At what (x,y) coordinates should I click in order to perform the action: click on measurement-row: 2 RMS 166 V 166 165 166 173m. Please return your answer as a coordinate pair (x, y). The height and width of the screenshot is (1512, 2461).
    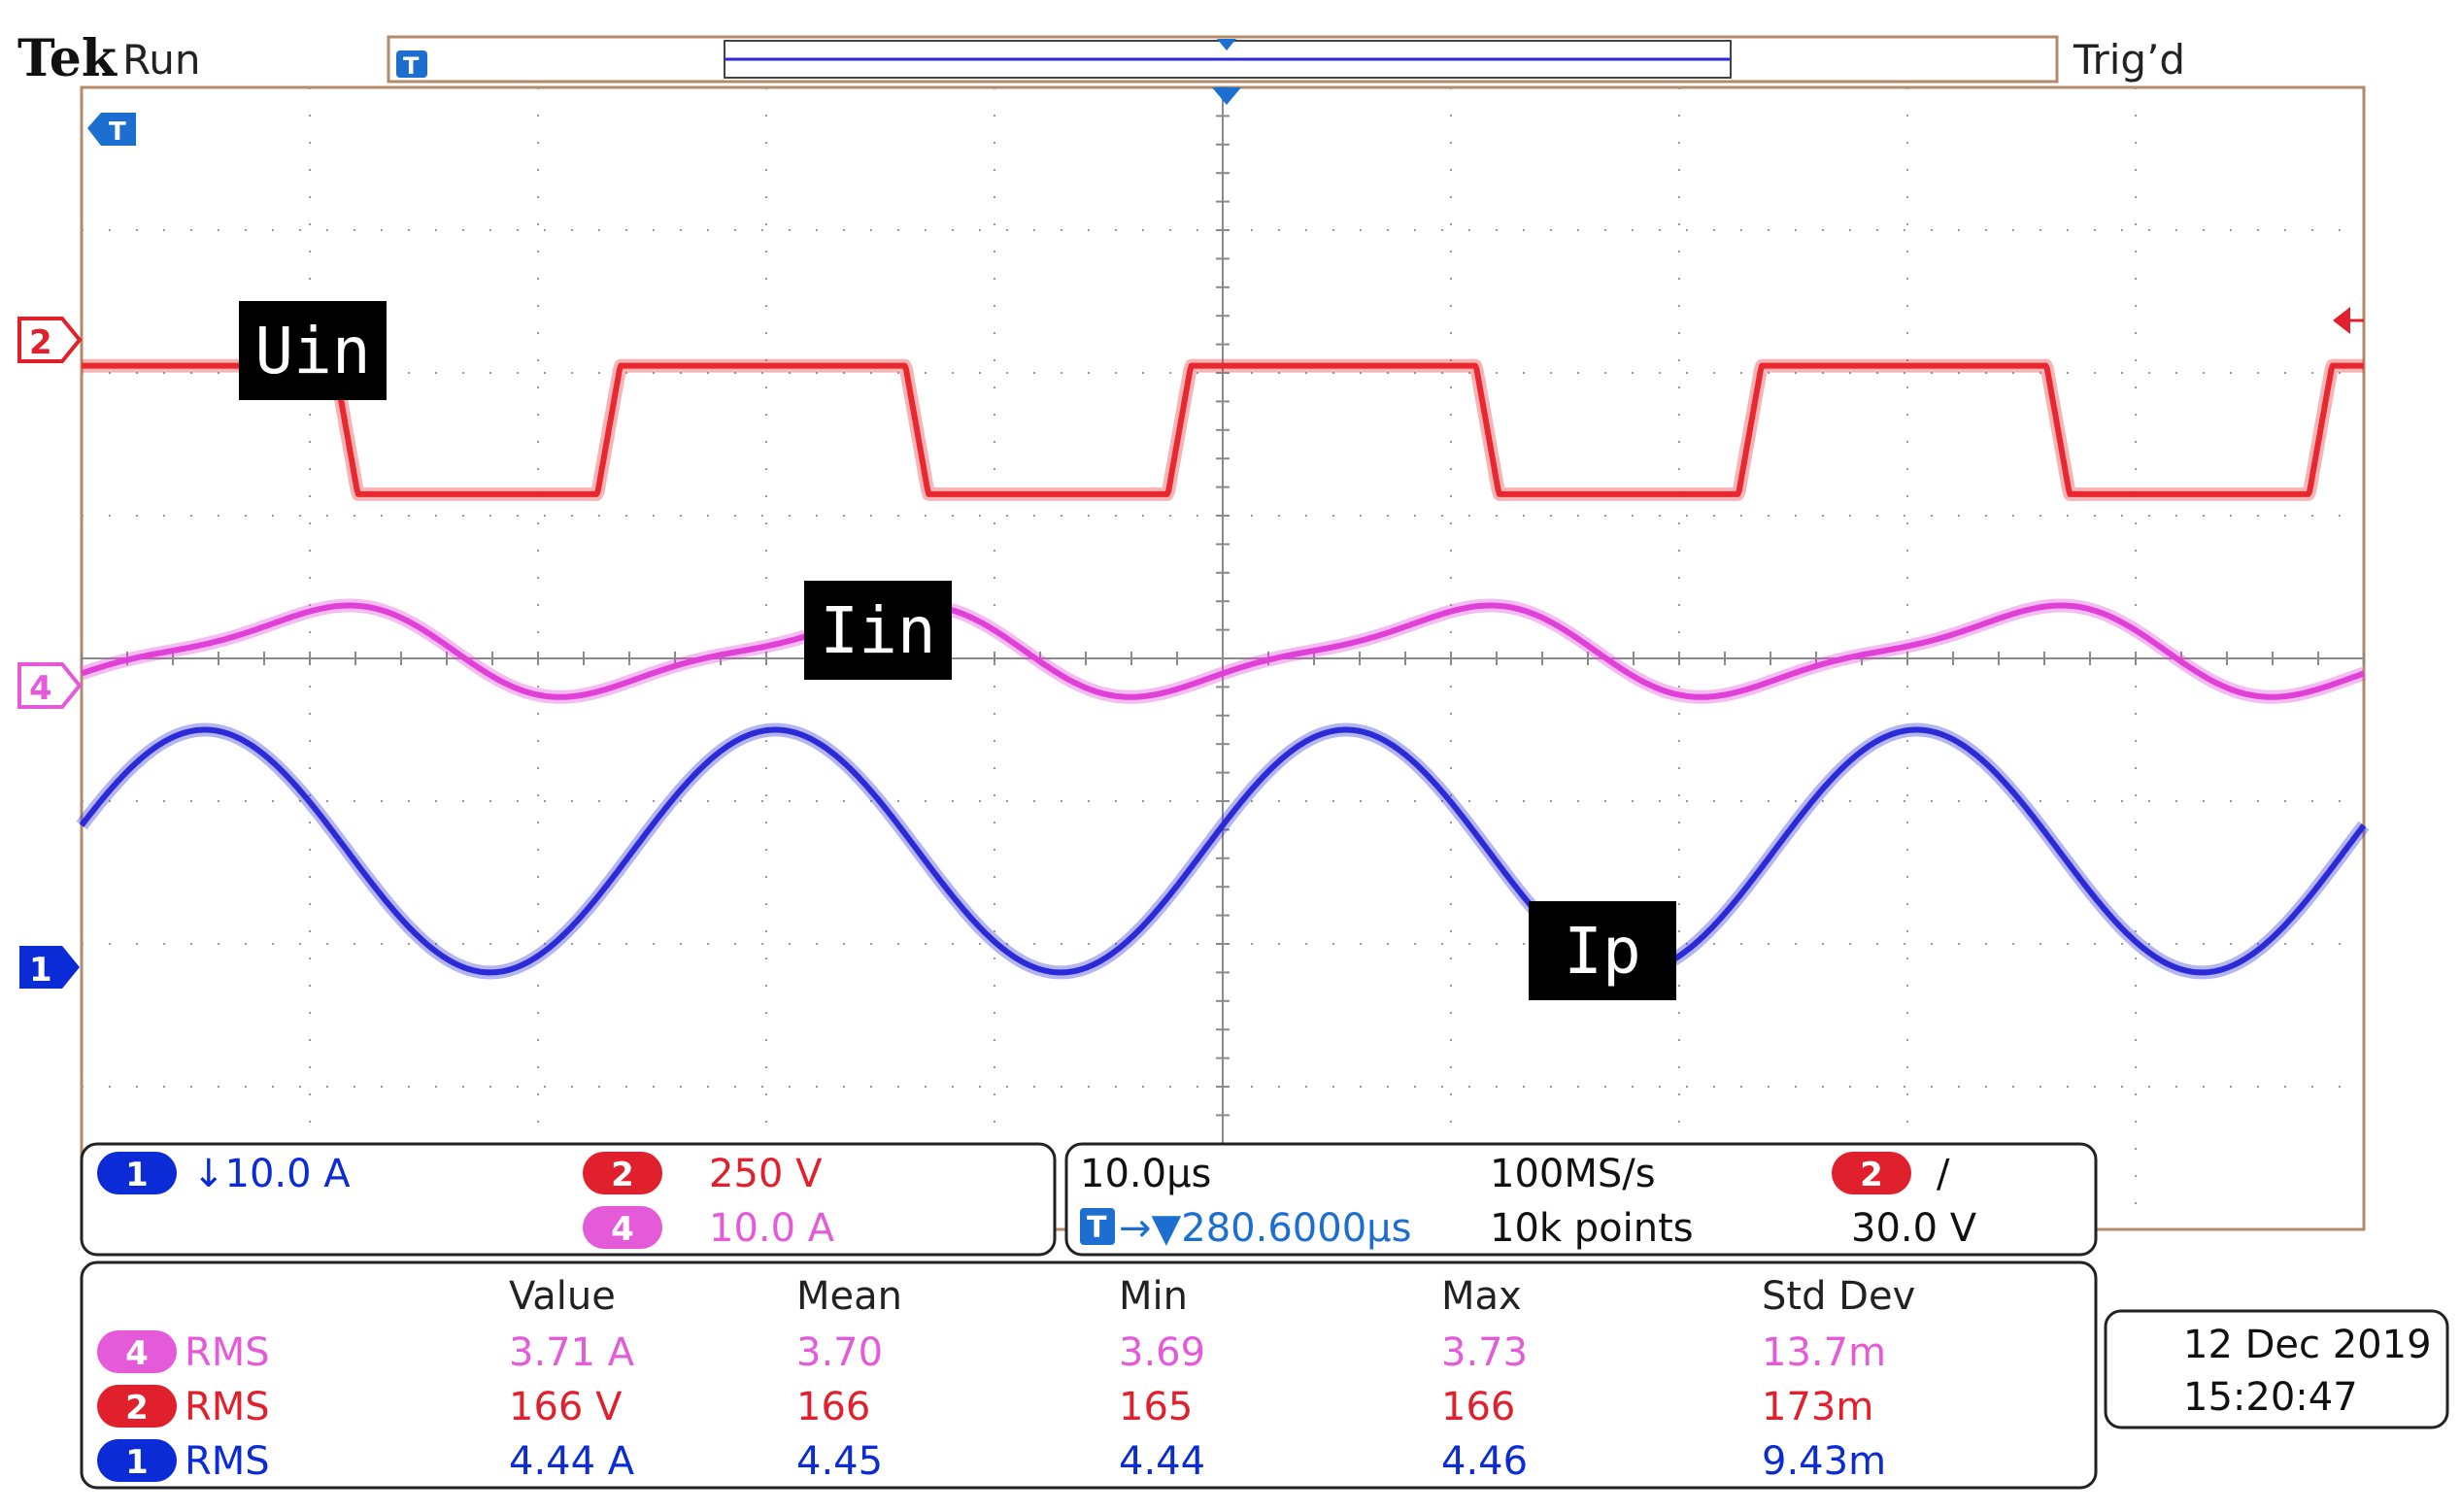
    Looking at the image, I should click on (985, 1407).